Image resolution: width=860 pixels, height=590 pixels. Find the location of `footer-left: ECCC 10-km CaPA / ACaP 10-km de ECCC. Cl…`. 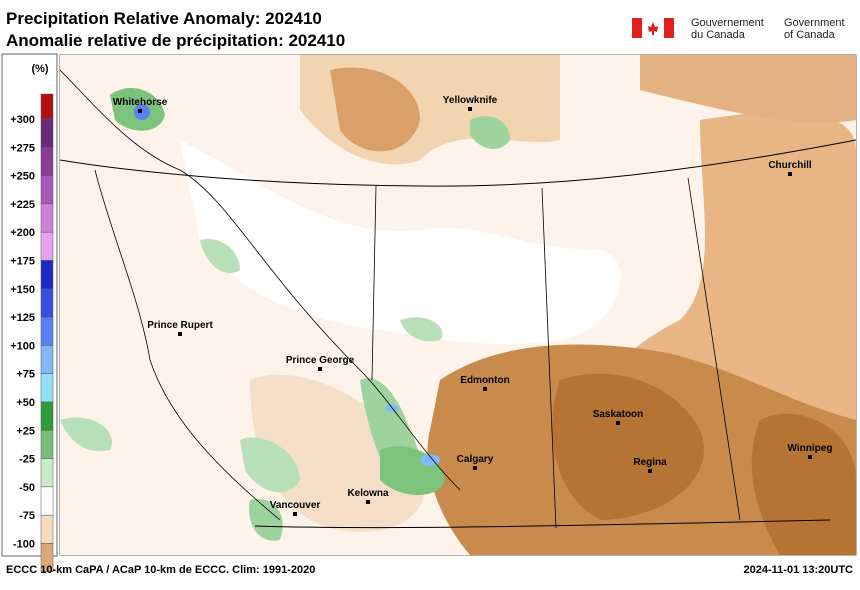

footer-left: ECCC 10-km CaPA / ACaP 10-km de ECCC. Cl… is located at coordinates (160, 570).